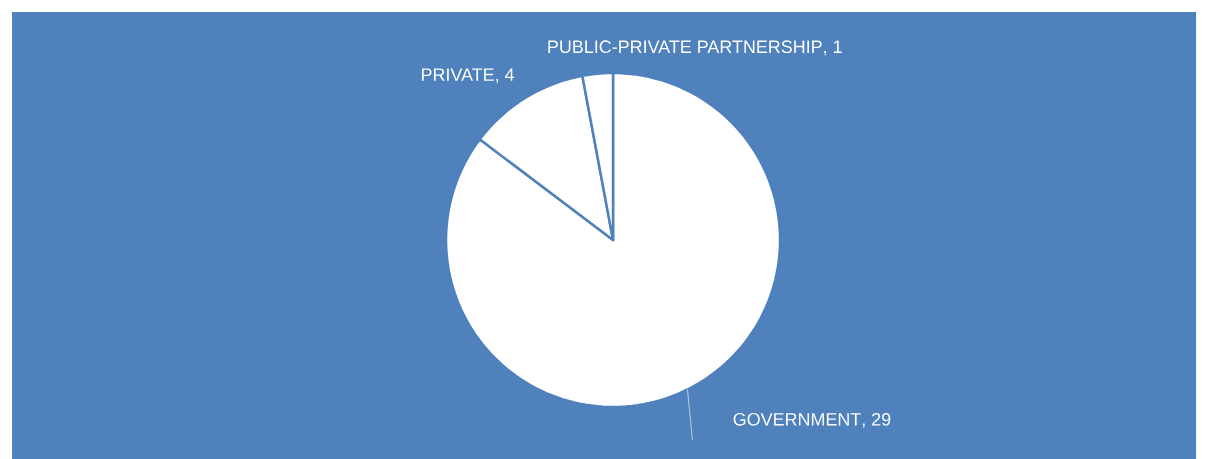  Describe the element at coordinates (876, 420) in the screenshot. I see `data-label: , 29` at that location.